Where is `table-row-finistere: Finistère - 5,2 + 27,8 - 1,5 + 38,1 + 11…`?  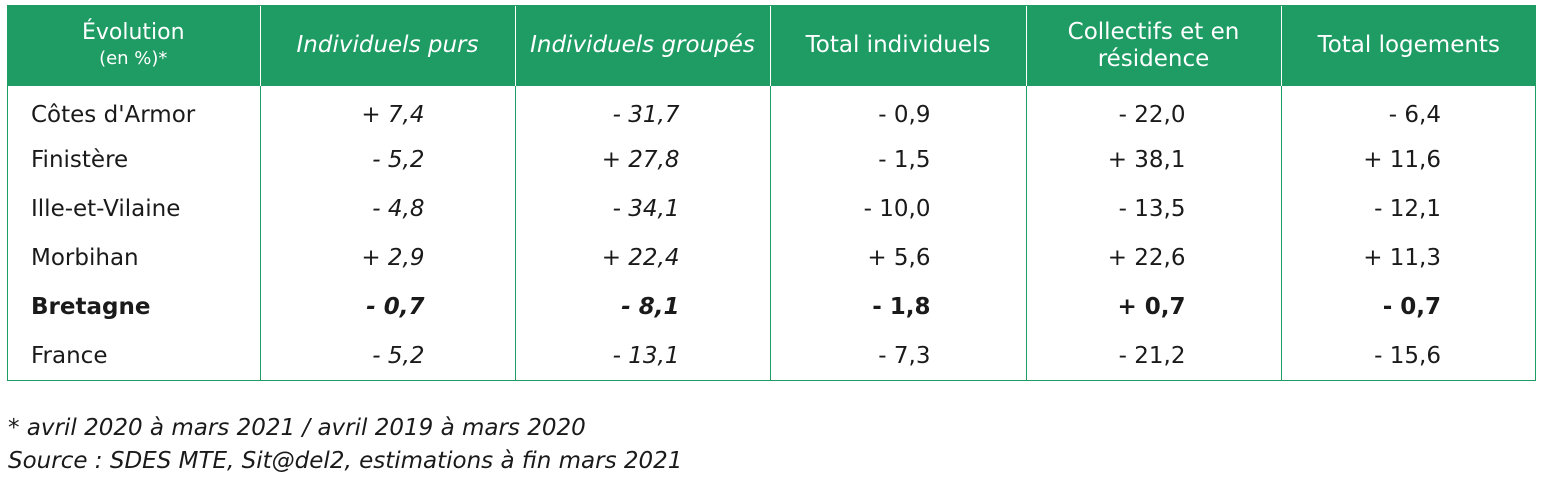 table-row-finistere: Finistère - 5,2 + 27,8 - 1,5 + 38,1 + 11… is located at coordinates (771, 160).